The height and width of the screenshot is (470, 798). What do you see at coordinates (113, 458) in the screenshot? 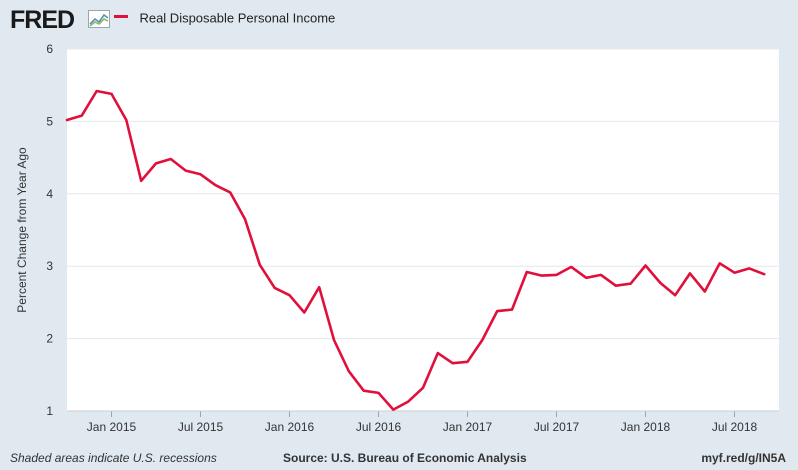
I see `recessions-note: Shaded areas indicate U.S. recessions` at bounding box center [113, 458].